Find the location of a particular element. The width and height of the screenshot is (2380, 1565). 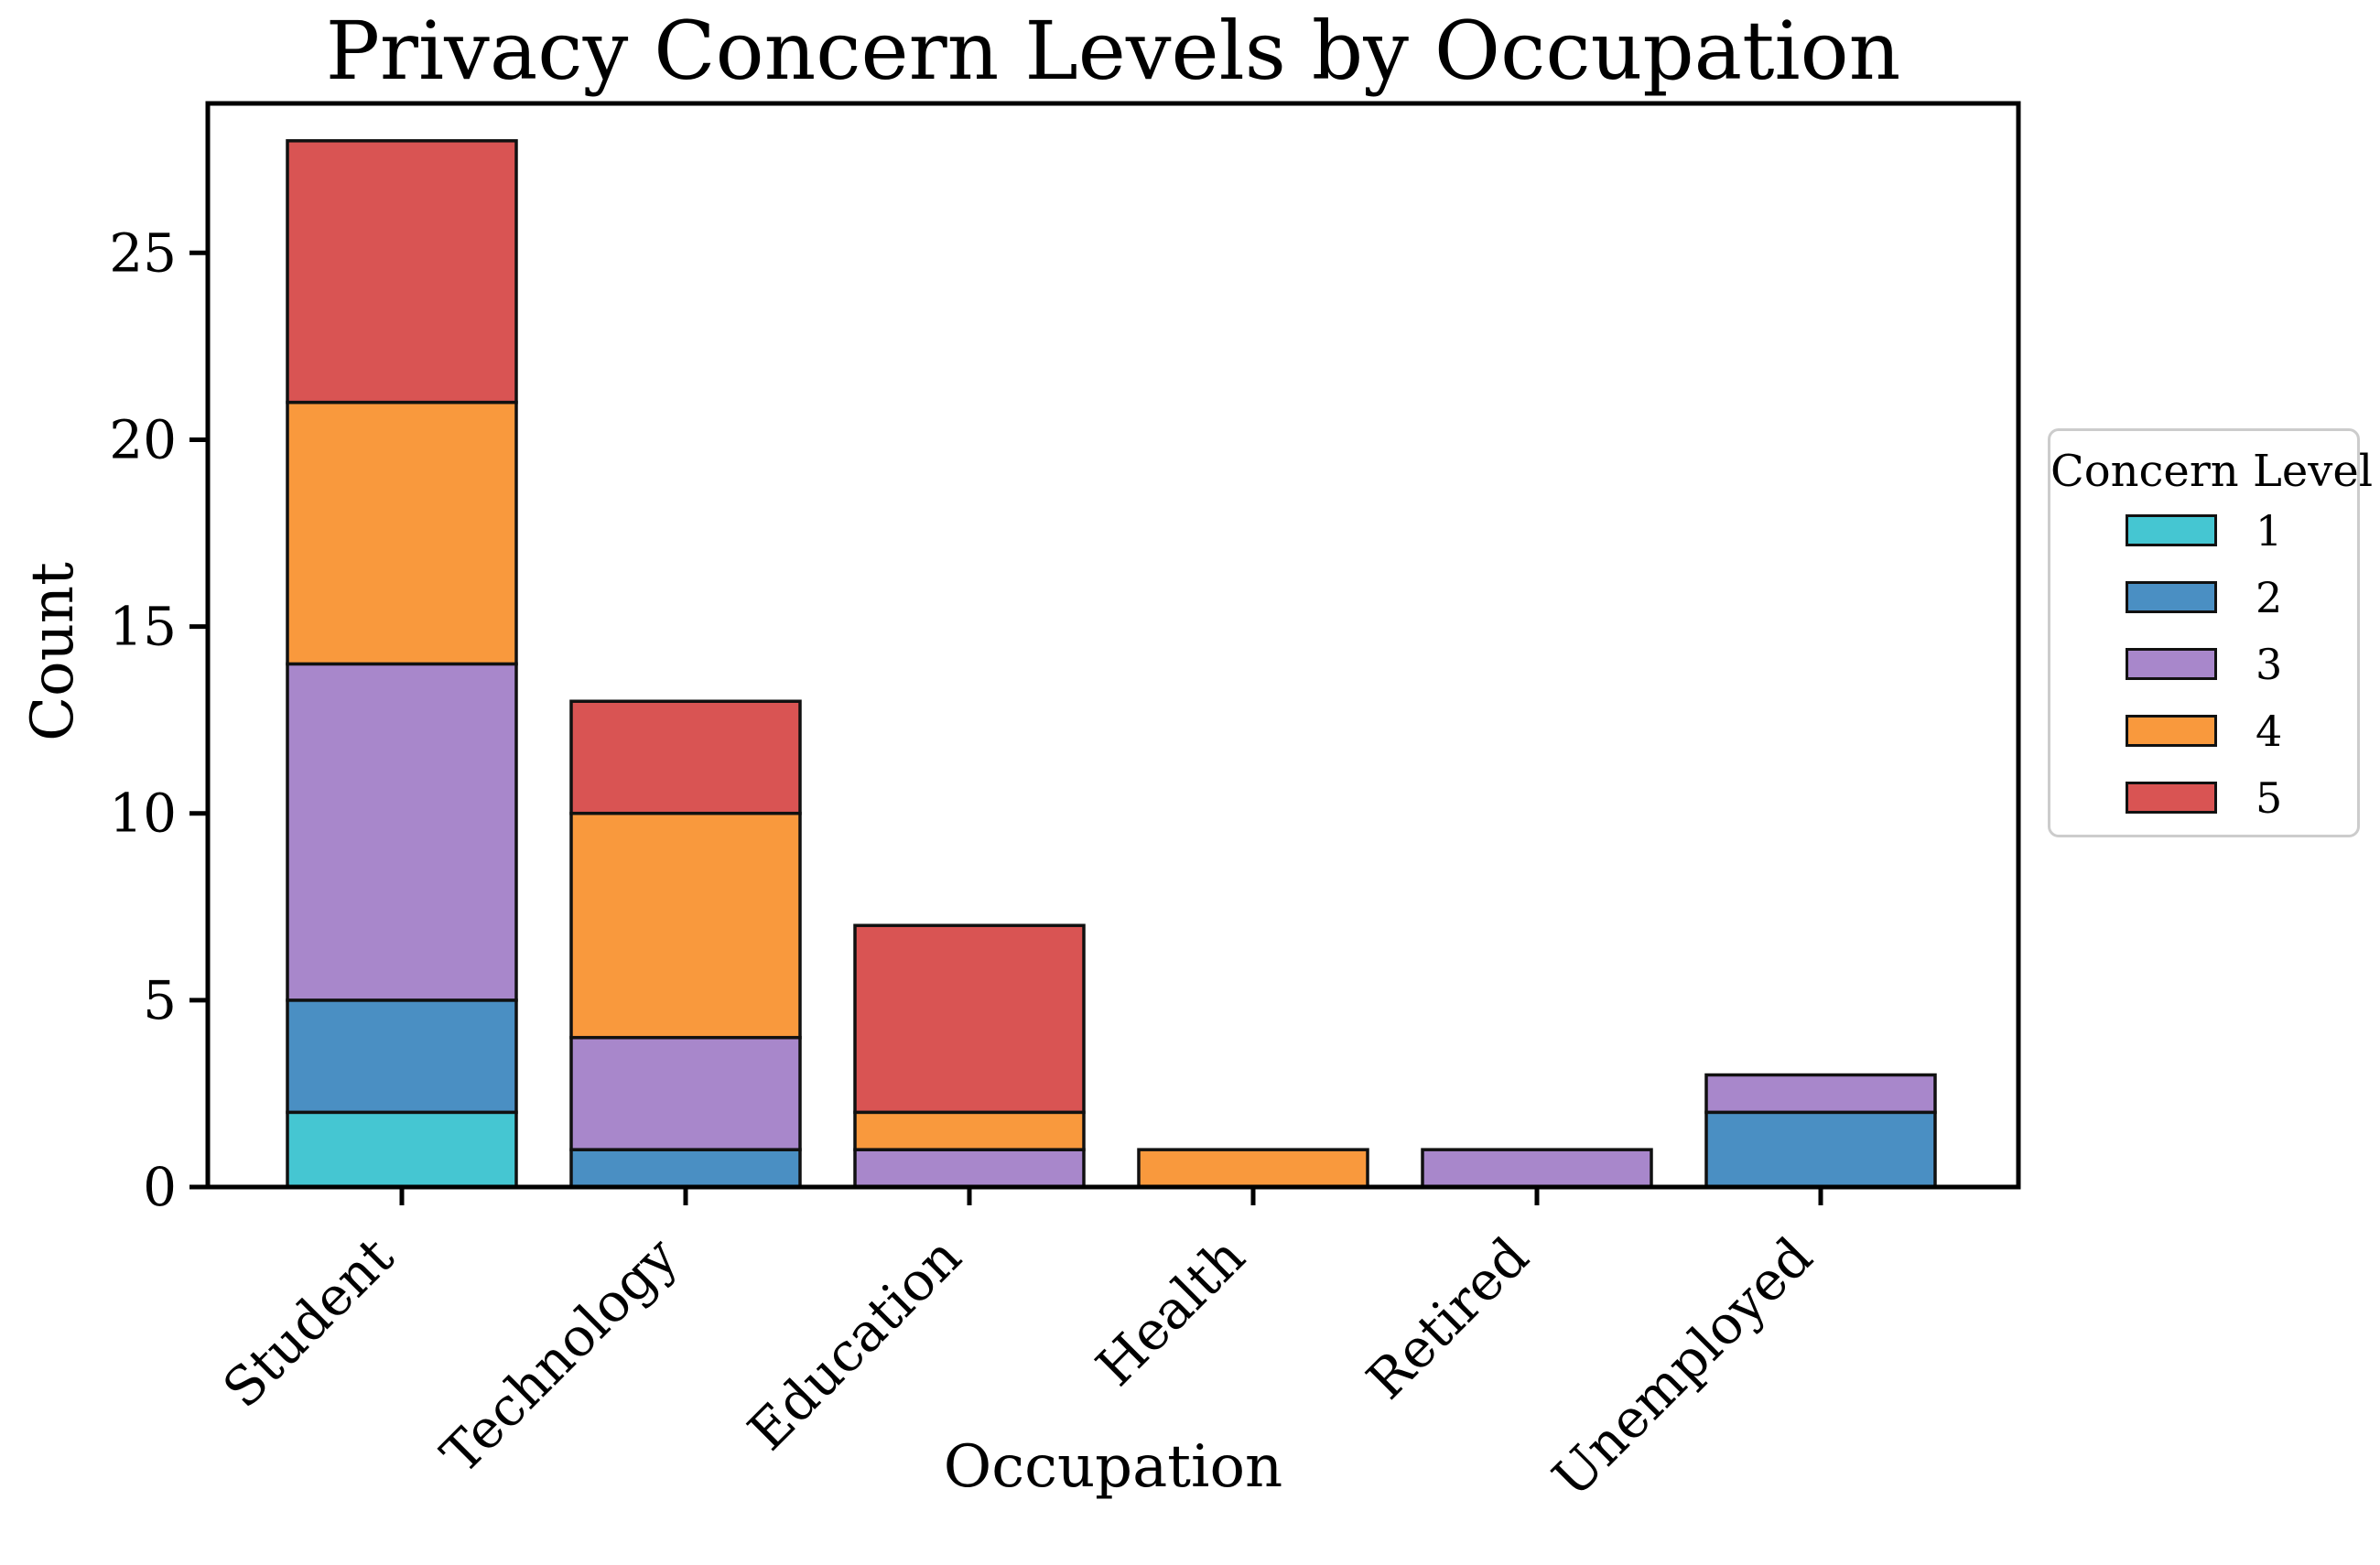

legend-title: Concern Level is located at coordinates (2212, 471).